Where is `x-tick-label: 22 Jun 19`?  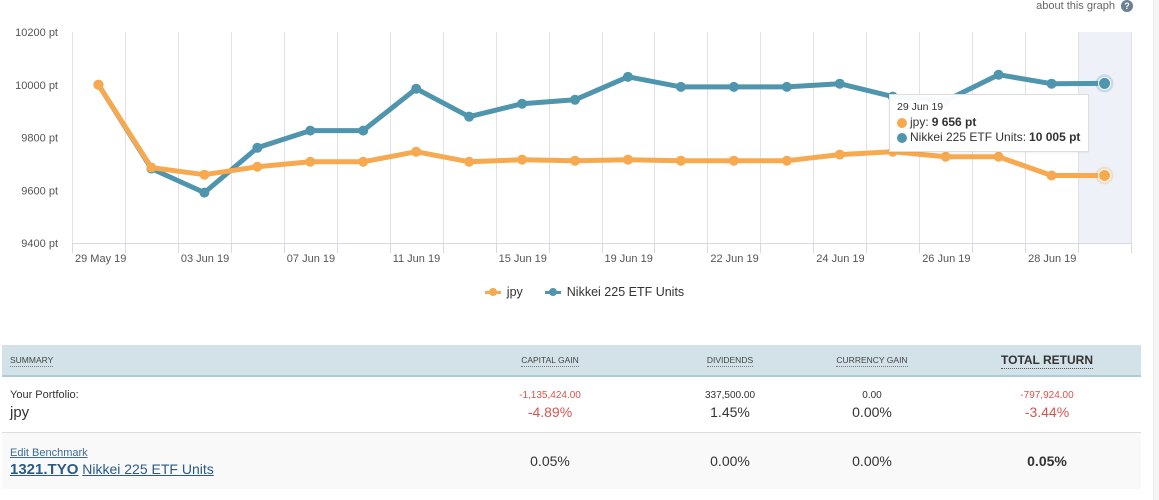 x-tick-label: 22 Jun 19 is located at coordinates (734, 259).